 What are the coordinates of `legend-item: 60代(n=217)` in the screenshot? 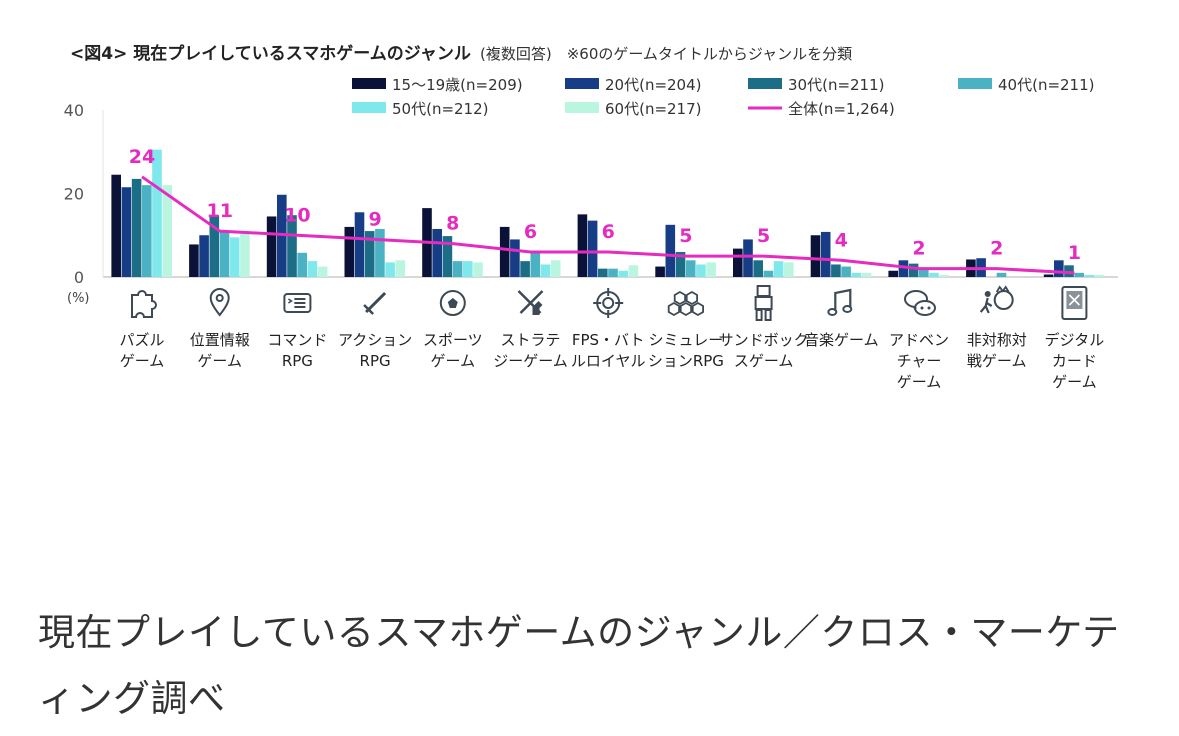 It's located at (633, 109).